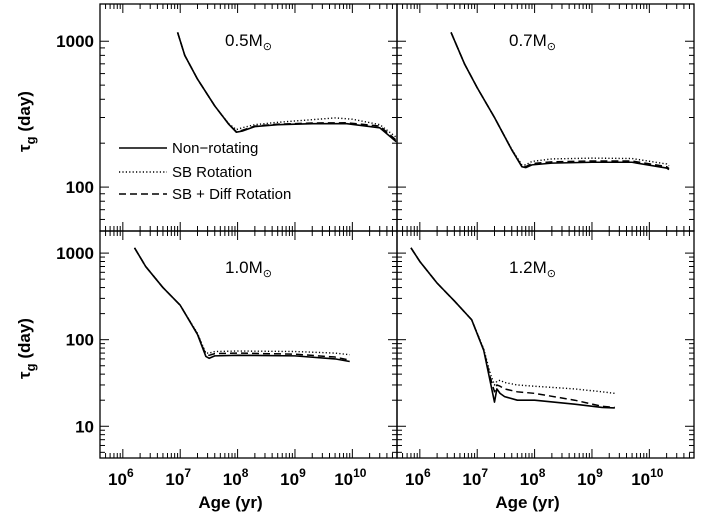  What do you see at coordinates (532, 42) in the screenshot?
I see `panel-label: 0.7M⊙` at bounding box center [532, 42].